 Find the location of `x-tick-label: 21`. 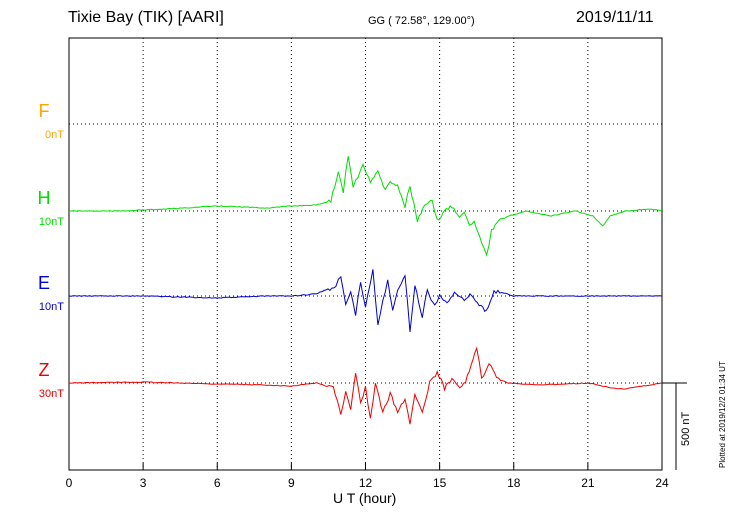

x-tick-label: 21 is located at coordinates (588, 483).